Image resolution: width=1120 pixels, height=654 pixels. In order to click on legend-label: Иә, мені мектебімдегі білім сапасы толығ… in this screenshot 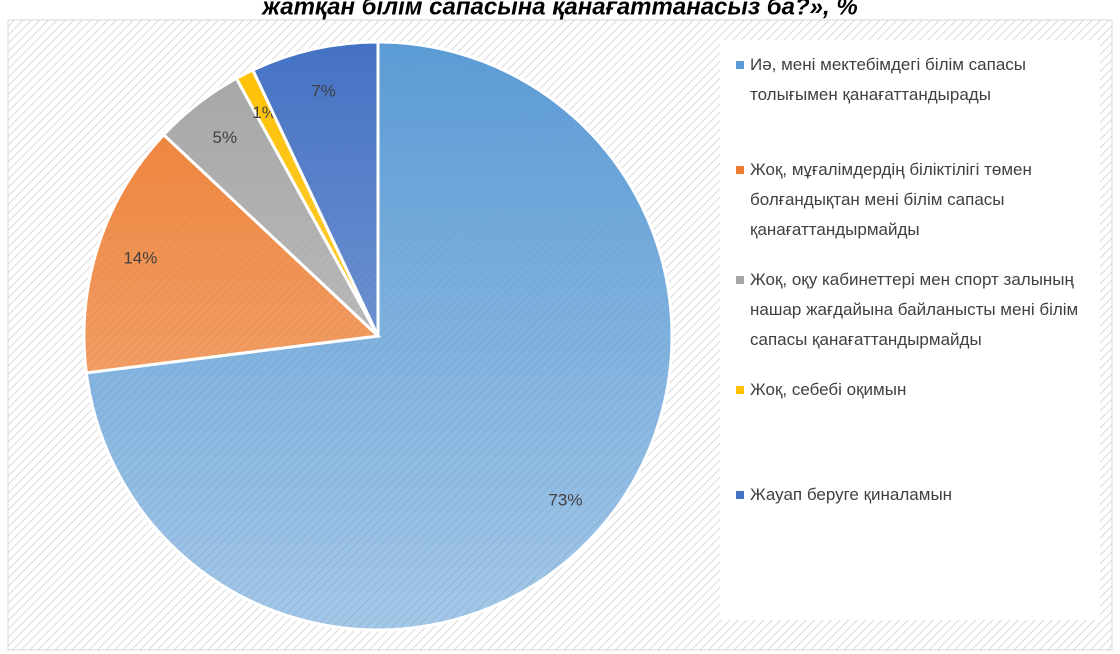, I will do `click(888, 79)`.